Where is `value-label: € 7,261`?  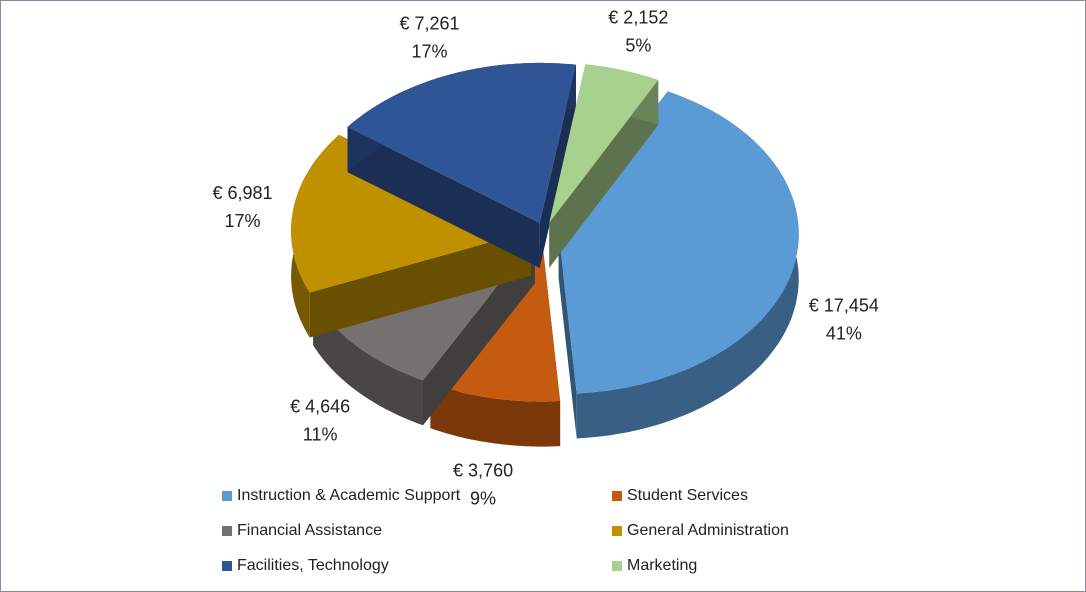
value-label: € 7,261 is located at coordinates (429, 23).